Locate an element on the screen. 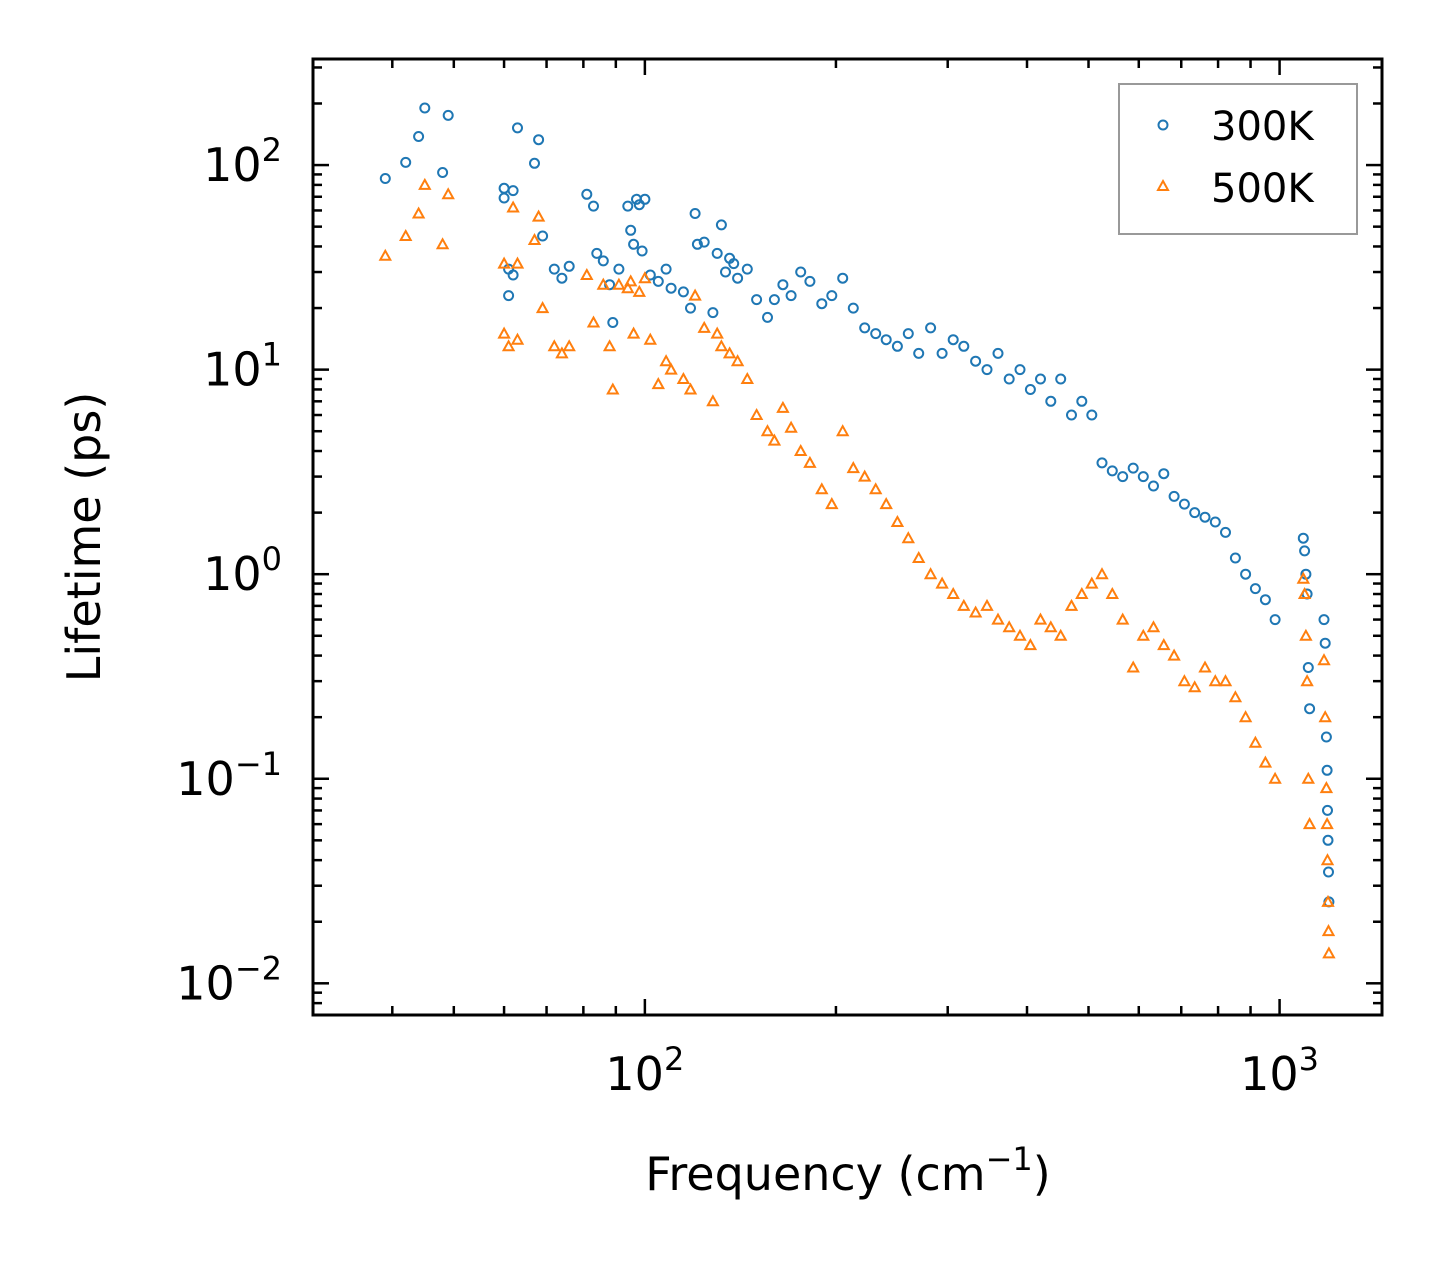  y-tick-label: 10⁻² is located at coordinates (229, 979).